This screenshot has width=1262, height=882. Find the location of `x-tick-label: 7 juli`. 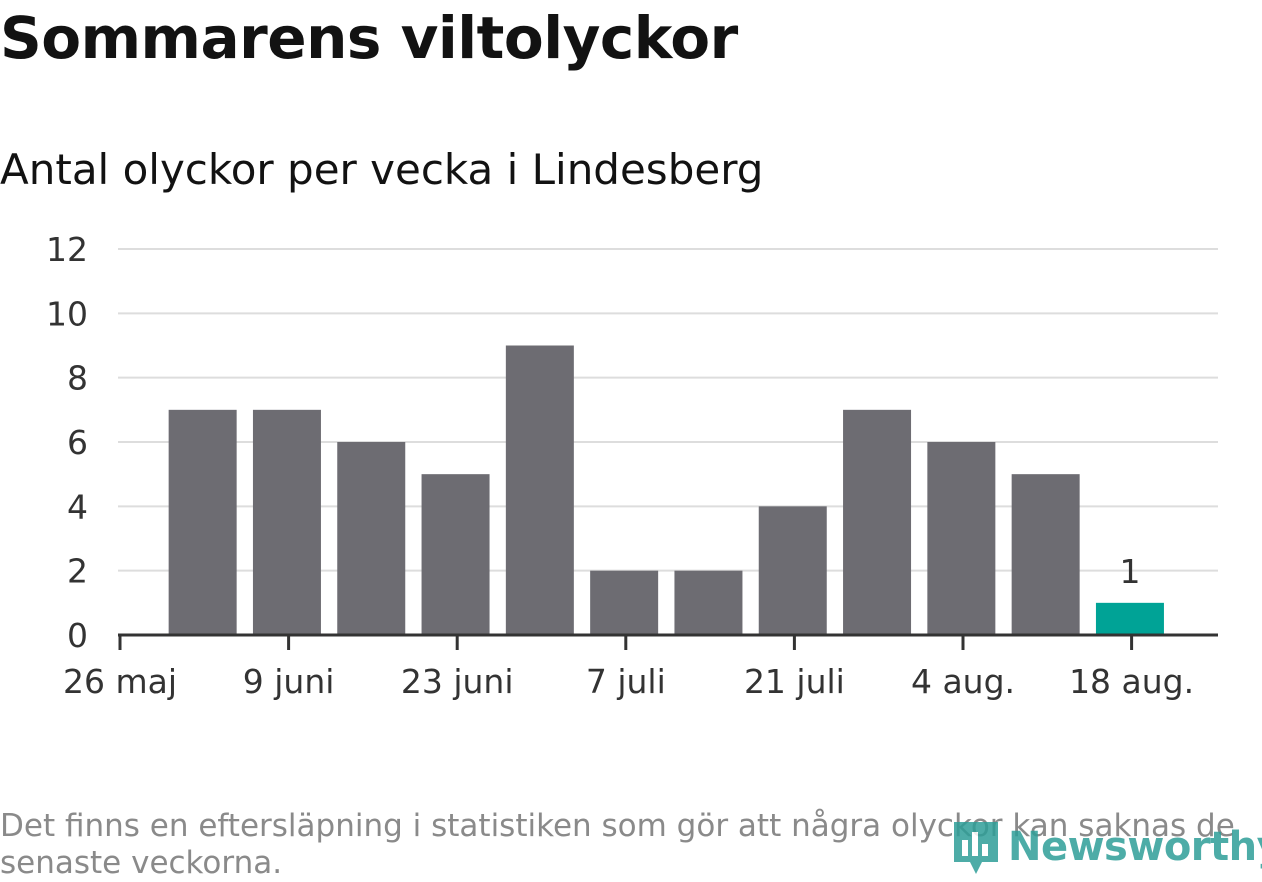

x-tick-label: 7 juli is located at coordinates (626, 681).